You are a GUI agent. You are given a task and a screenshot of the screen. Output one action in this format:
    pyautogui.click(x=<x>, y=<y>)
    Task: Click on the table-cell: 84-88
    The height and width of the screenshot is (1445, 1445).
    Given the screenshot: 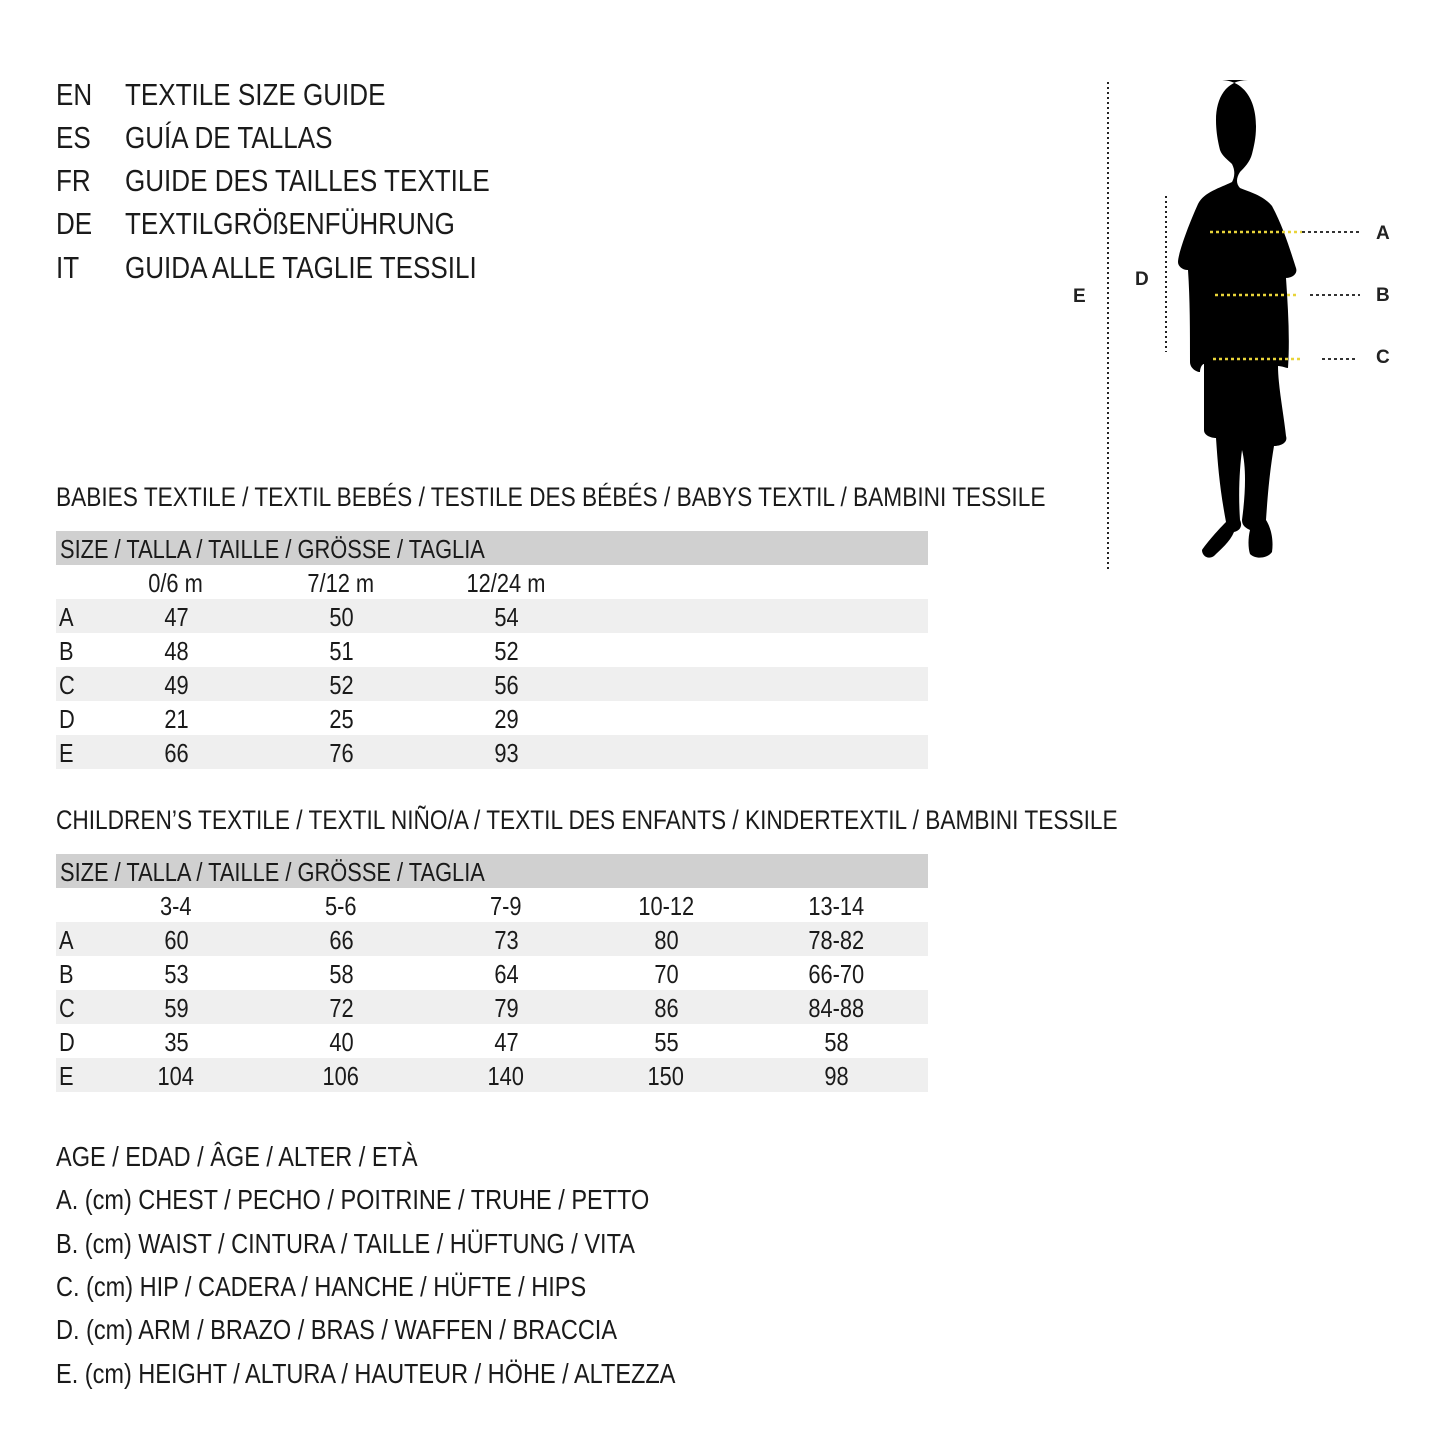 What is the action you would take?
    pyautogui.click(x=836, y=1008)
    